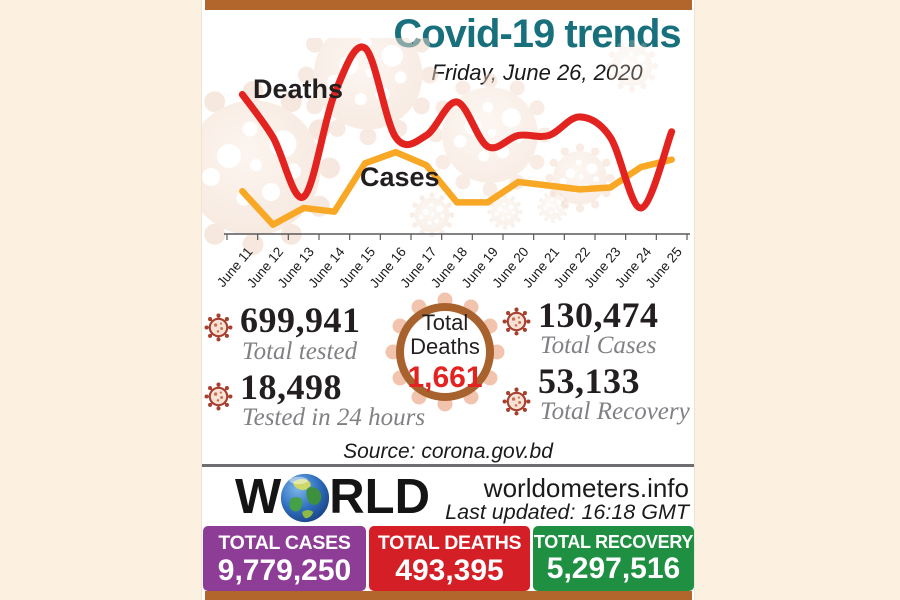  What do you see at coordinates (449, 543) in the screenshot?
I see `world-total-deaths-label: TOTAL DEATHS` at bounding box center [449, 543].